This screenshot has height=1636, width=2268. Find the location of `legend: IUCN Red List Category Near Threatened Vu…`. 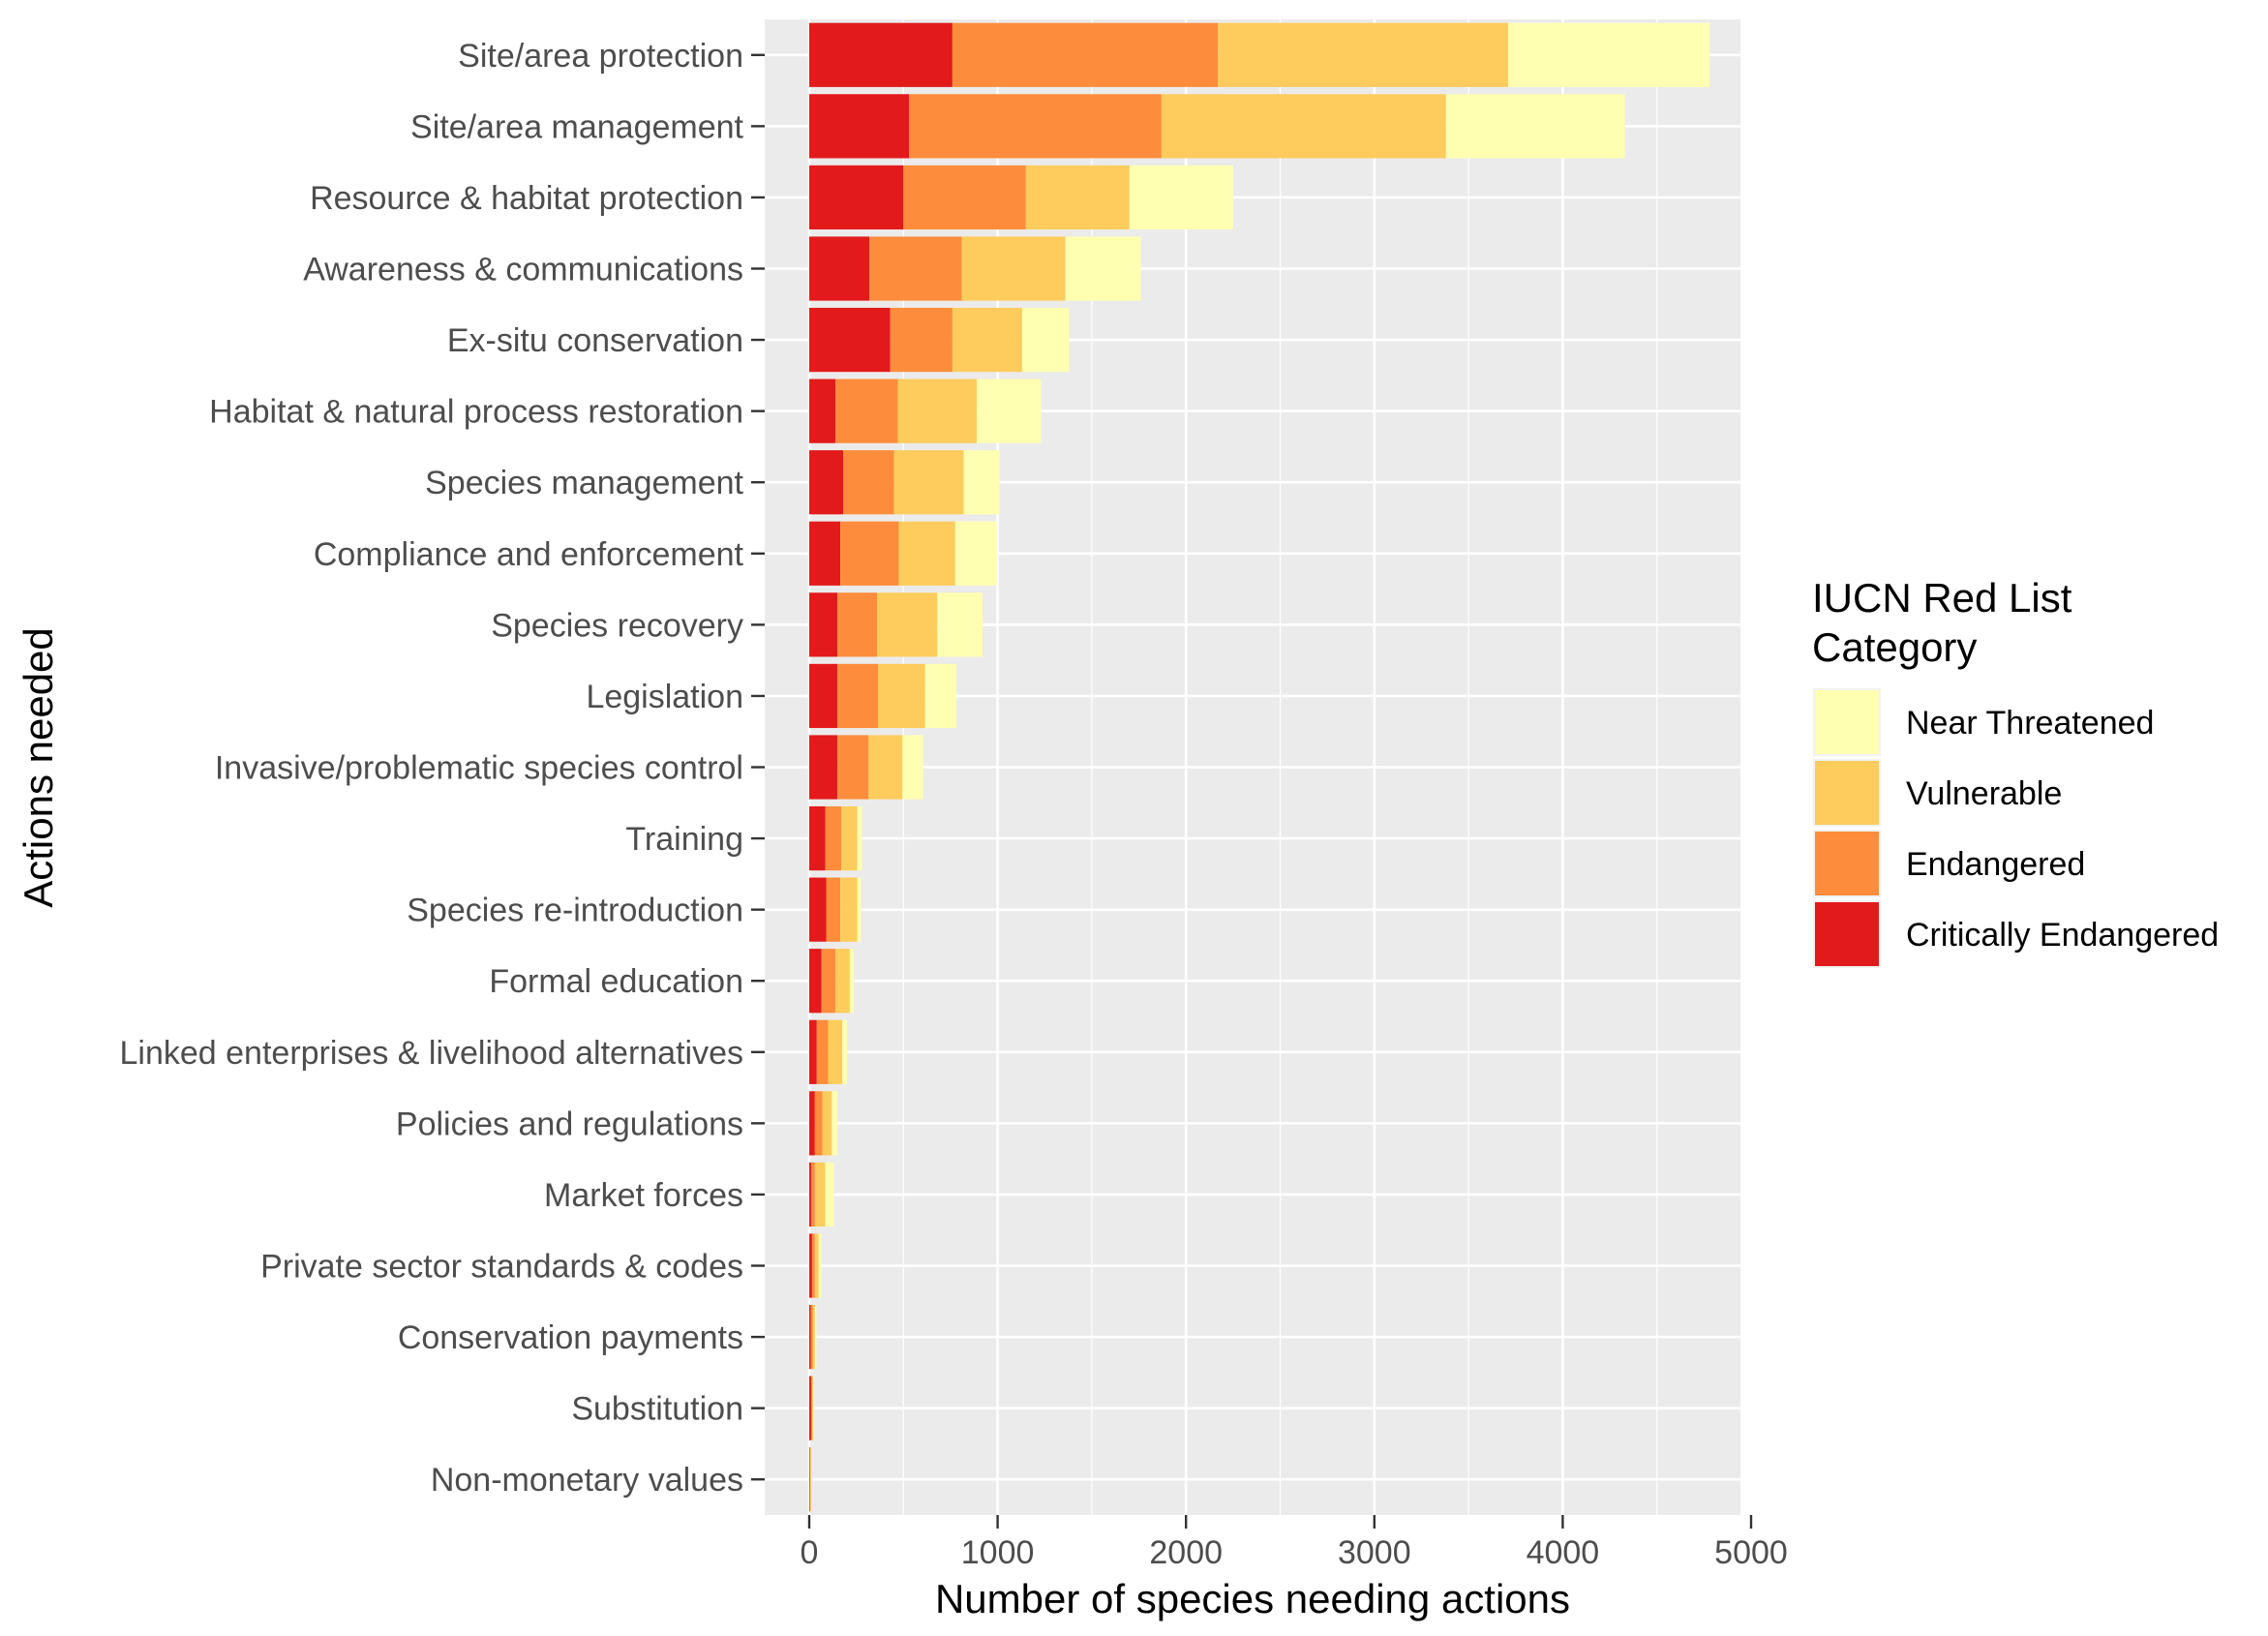

legend: IUCN Red List Category Near Threatened Vu… is located at coordinates (2015, 771).